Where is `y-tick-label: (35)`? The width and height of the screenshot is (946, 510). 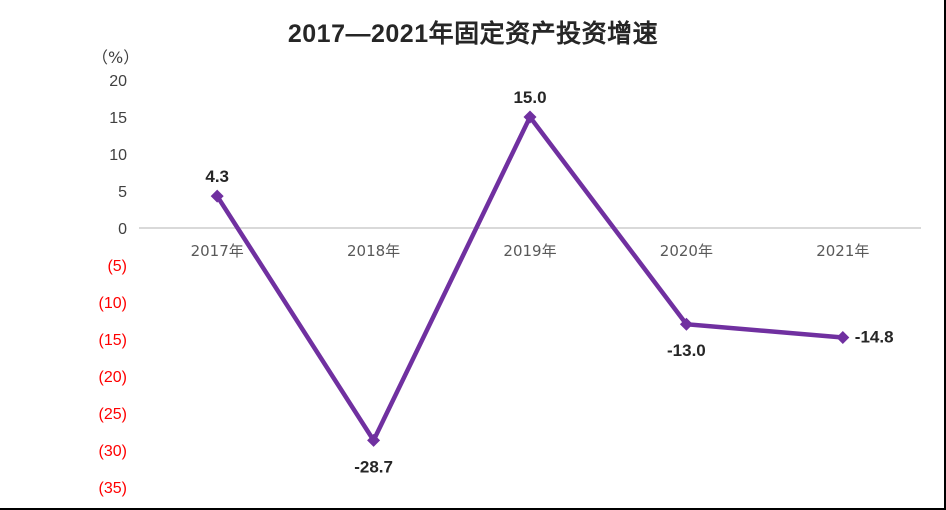
y-tick-label: (35) is located at coordinates (113, 488).